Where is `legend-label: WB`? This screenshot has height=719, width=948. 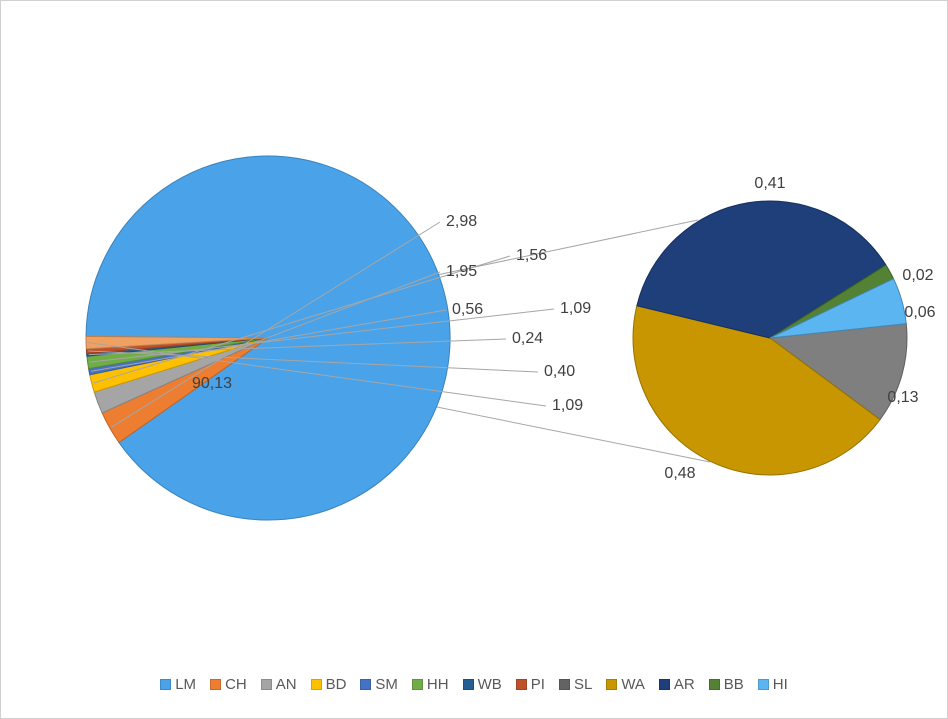 legend-label: WB is located at coordinates (489, 684).